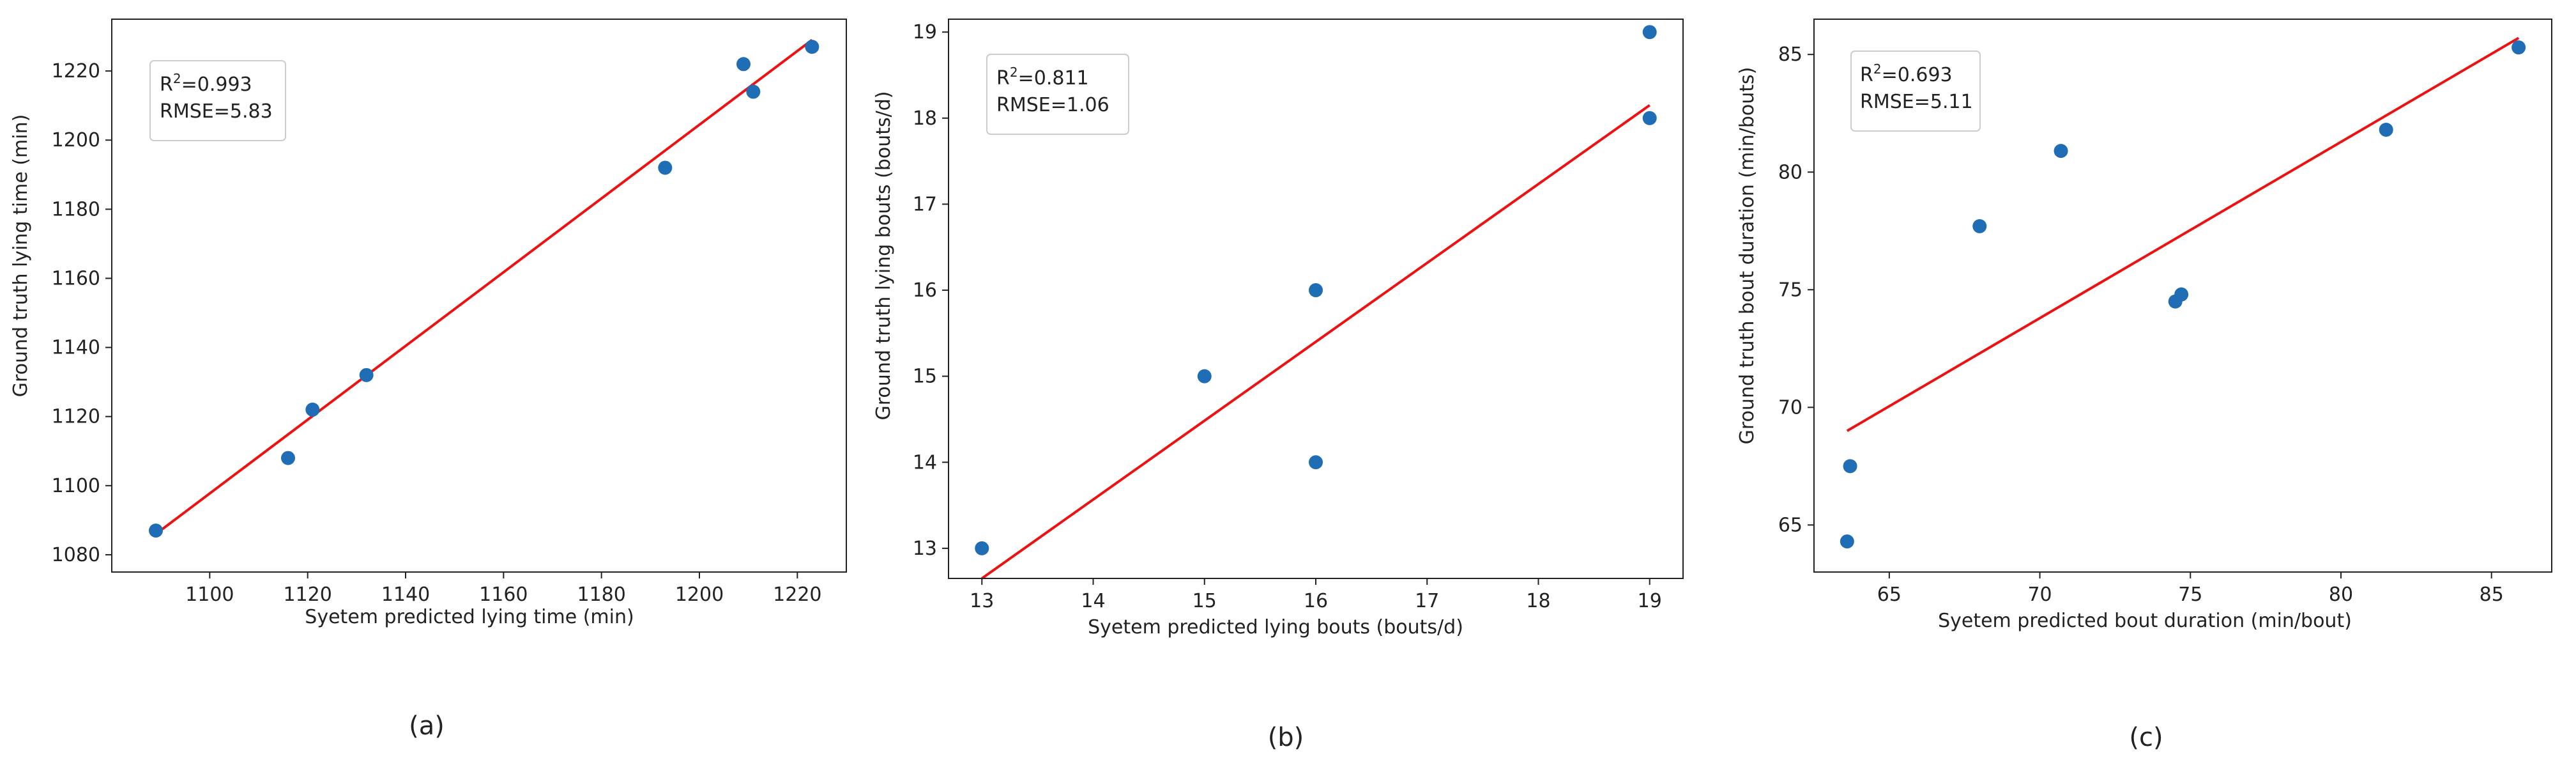  Describe the element at coordinates (601, 595) in the screenshot. I see `x-tick-label: 1180` at that location.